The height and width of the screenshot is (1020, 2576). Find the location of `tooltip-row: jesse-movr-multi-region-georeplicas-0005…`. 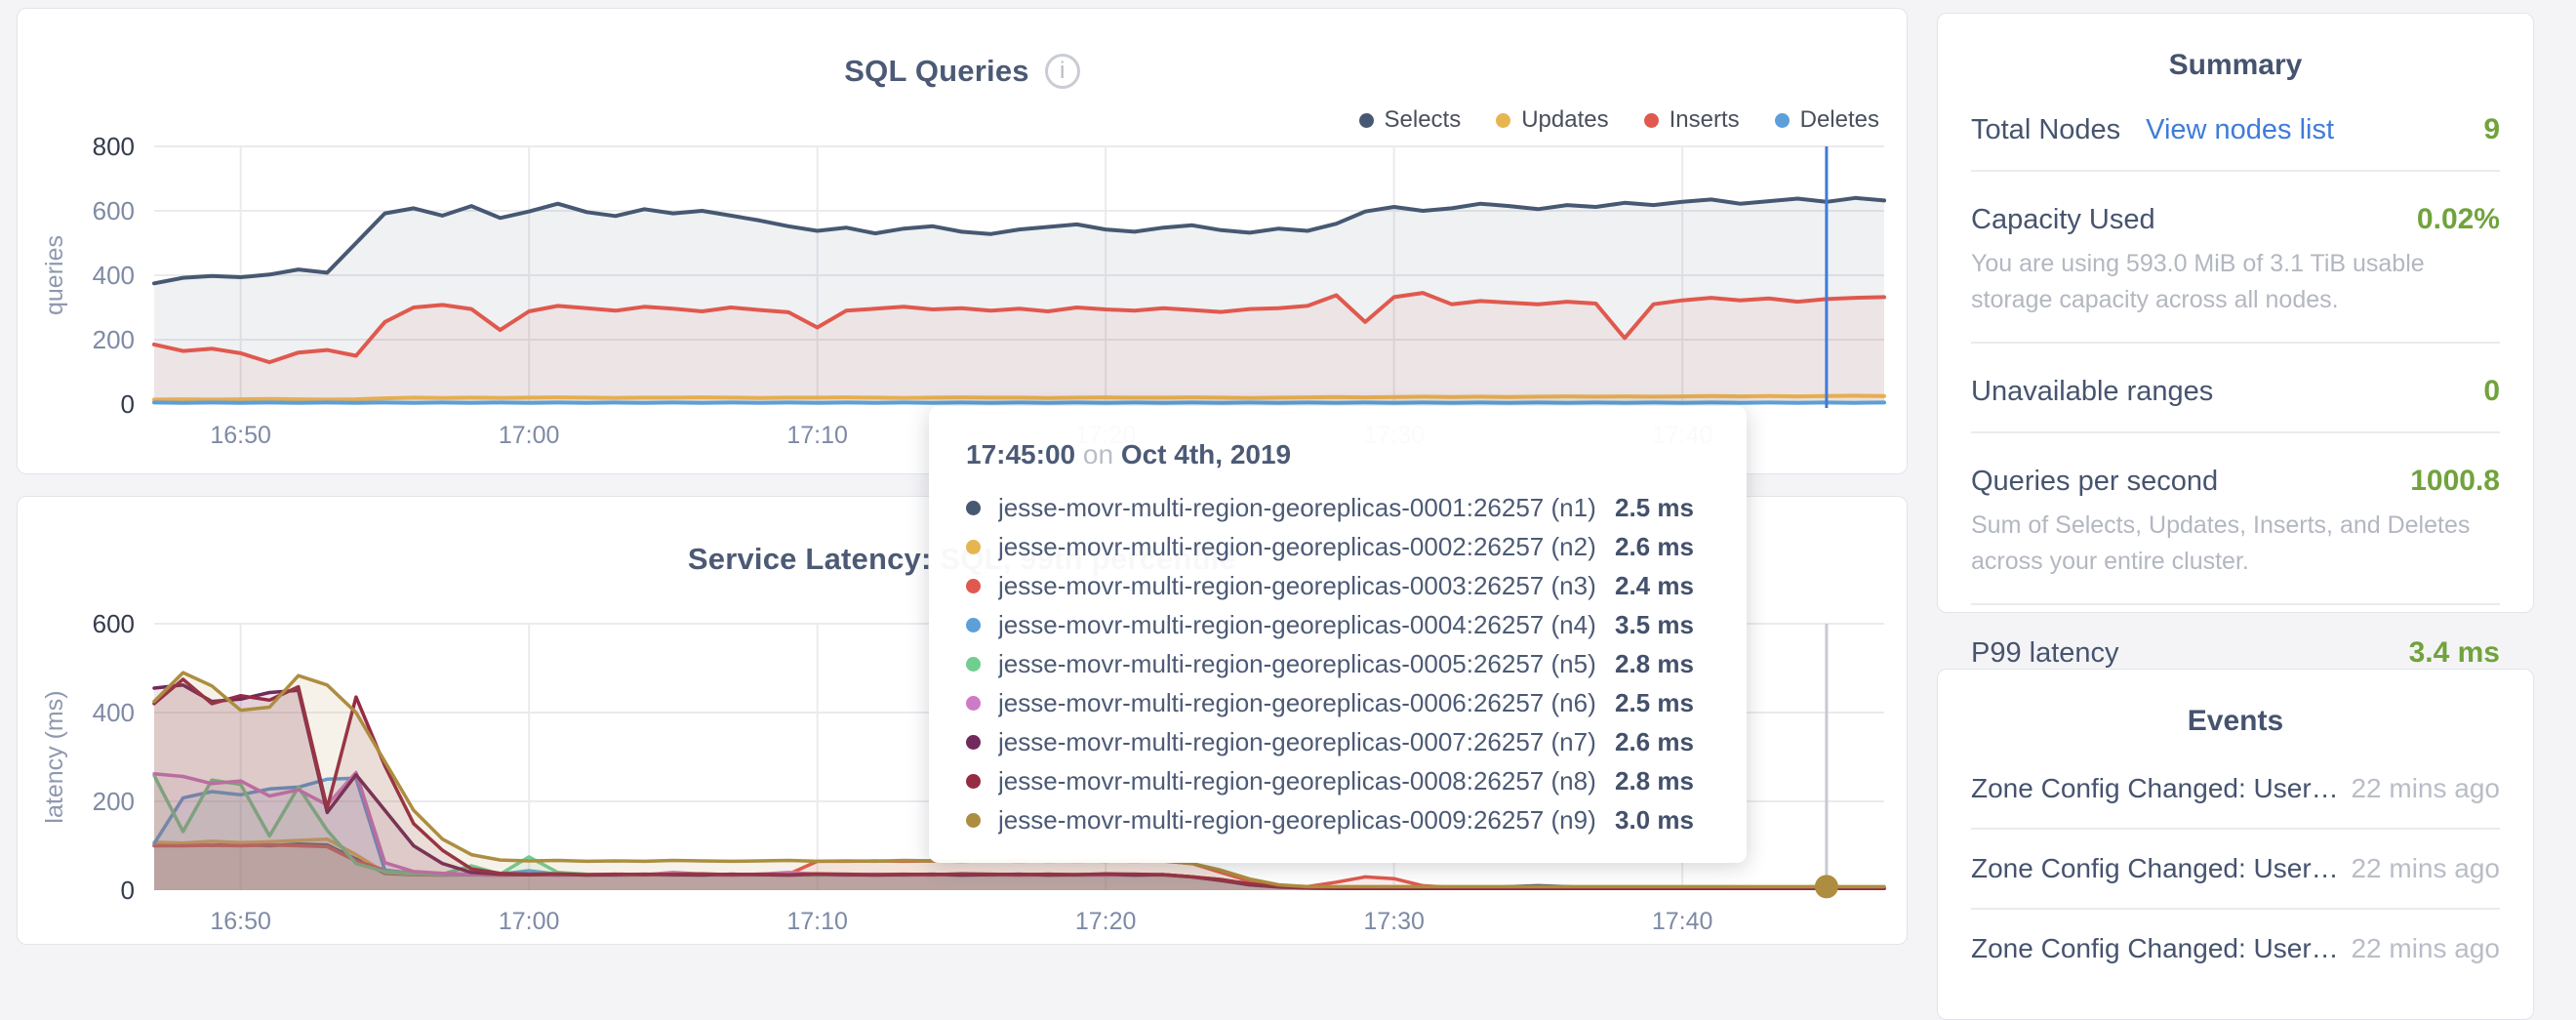

tooltip-row: jesse-movr-multi-region-georeplicas-0005… is located at coordinates (1341, 663).